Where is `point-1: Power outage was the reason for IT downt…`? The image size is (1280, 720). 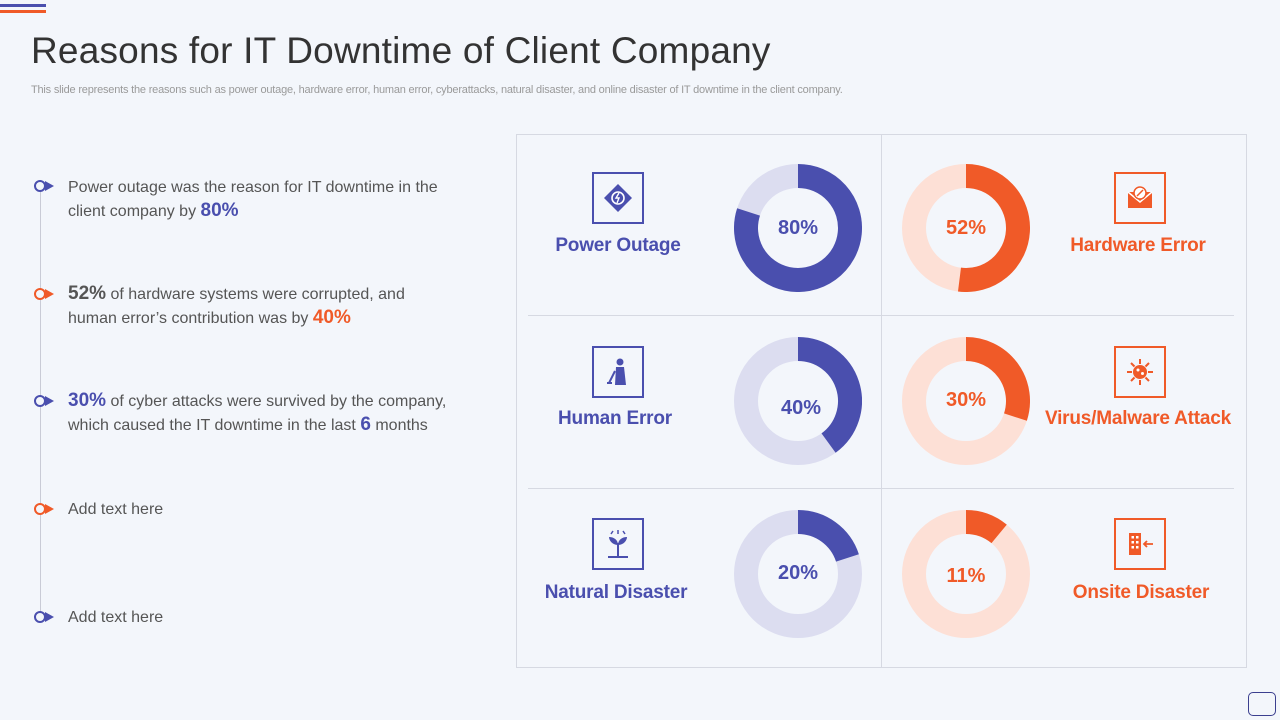 point-1: Power outage was the reason for IT downt… is located at coordinates (258, 199).